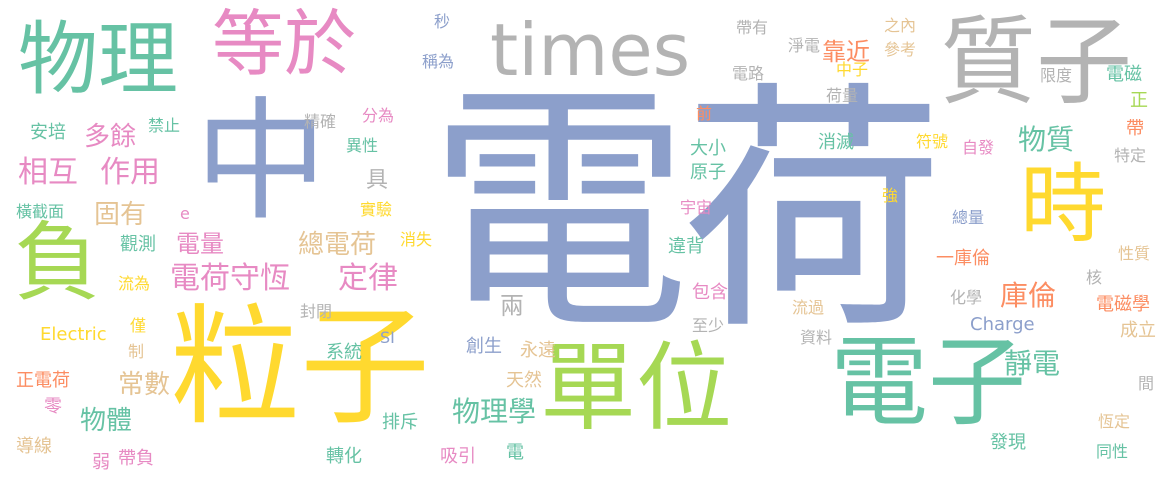 Image resolution: width=1175 pixels, height=482 pixels. I want to click on word-dianhe-shouheng: 電荷守恆, so click(230, 278).